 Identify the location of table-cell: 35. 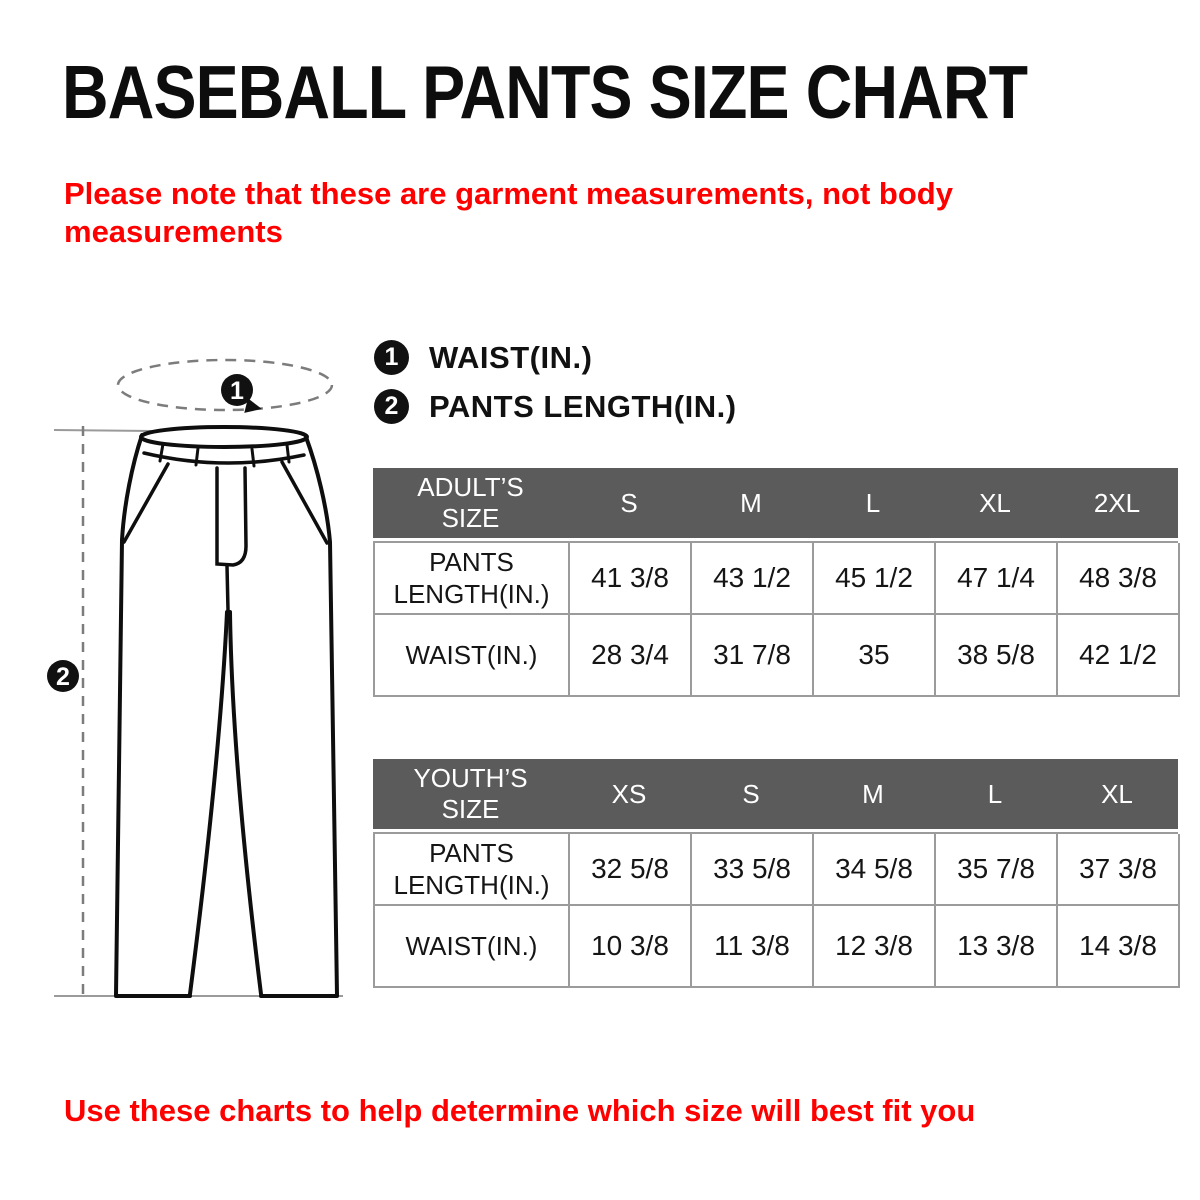
(875, 656).